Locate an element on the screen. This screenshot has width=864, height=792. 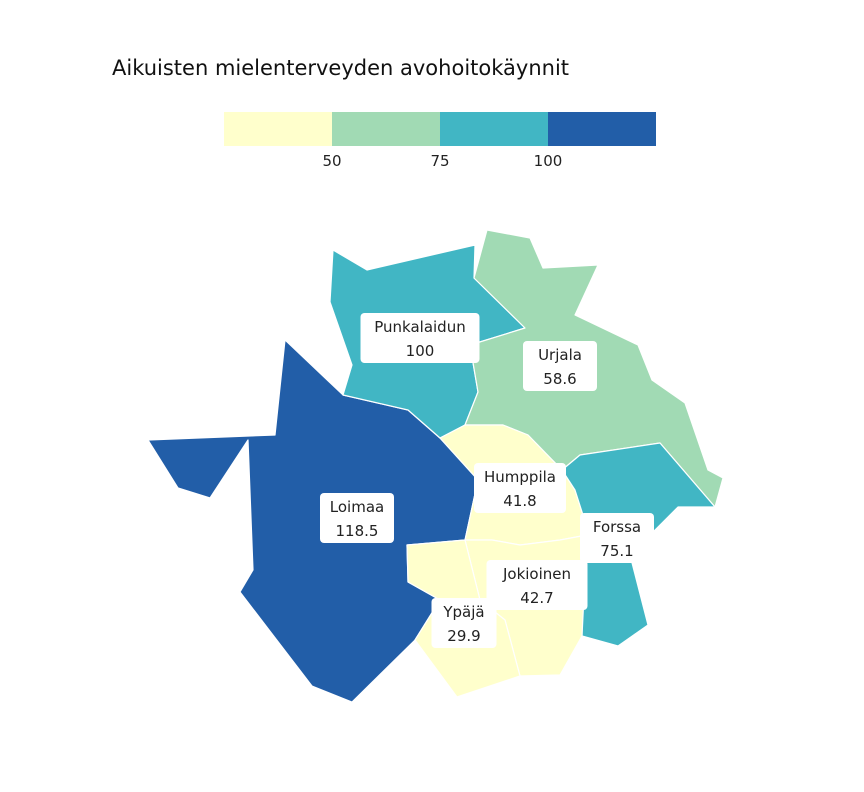
legend-tick-50: 50 is located at coordinates (332, 161).